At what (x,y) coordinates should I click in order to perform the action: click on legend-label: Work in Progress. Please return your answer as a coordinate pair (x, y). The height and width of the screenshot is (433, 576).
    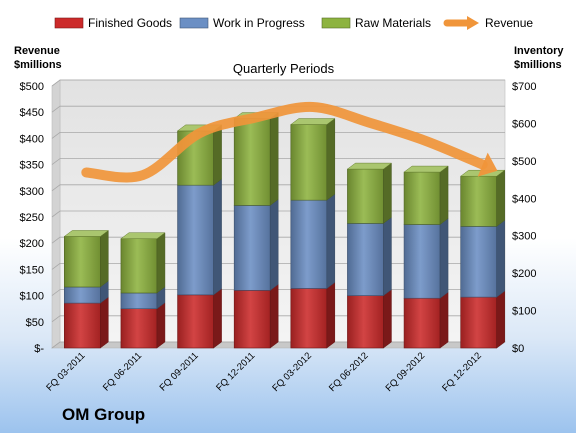
    Looking at the image, I should click on (259, 23).